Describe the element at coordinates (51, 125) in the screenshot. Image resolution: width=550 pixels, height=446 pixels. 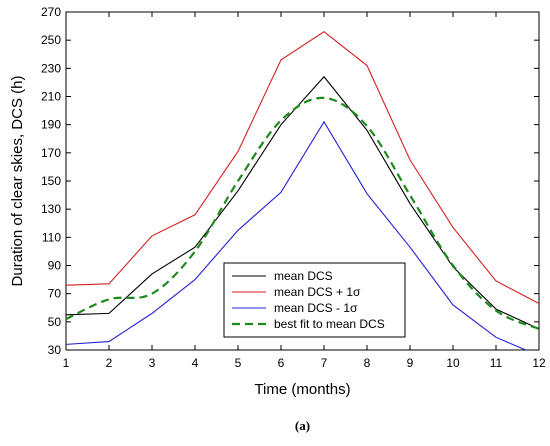
I see `y-tick-label: 190` at that location.